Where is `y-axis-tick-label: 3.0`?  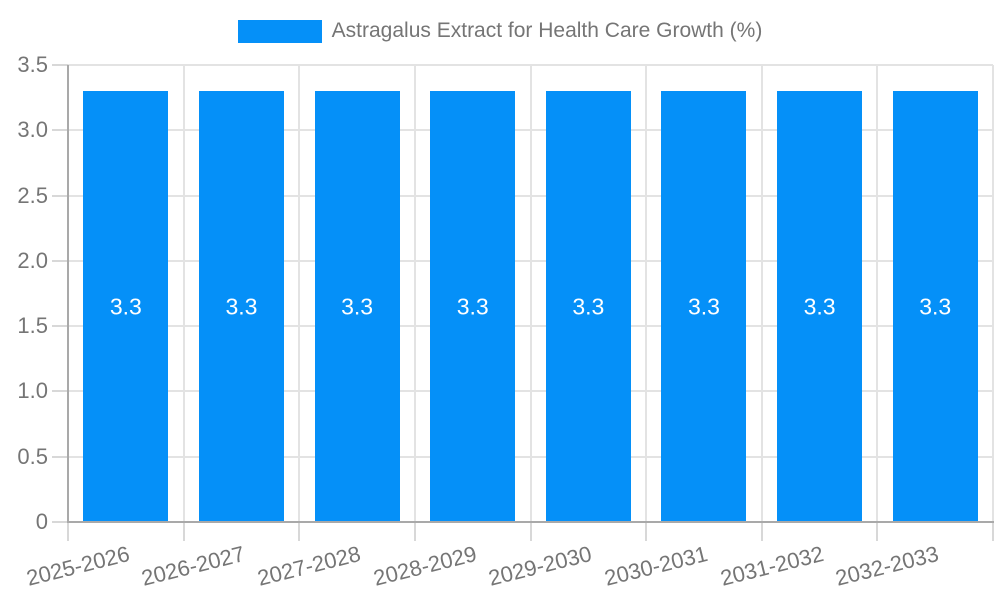 y-axis-tick-label: 3.0 is located at coordinates (32, 130).